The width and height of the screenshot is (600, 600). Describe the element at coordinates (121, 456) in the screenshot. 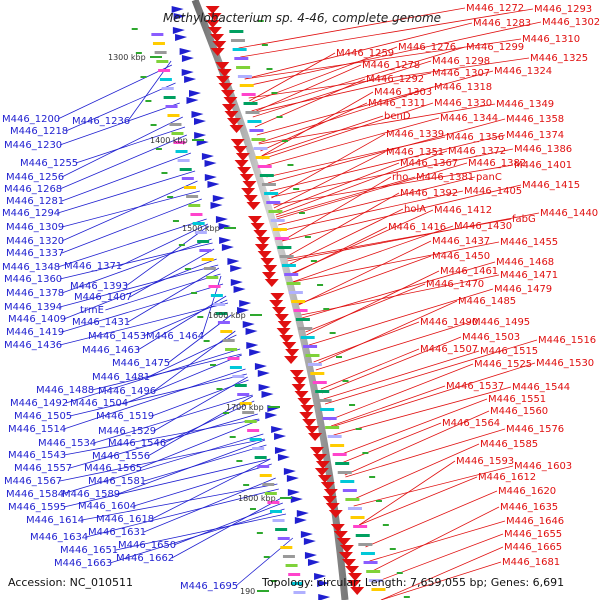

I see `left-gene-label: M446_1556` at that location.